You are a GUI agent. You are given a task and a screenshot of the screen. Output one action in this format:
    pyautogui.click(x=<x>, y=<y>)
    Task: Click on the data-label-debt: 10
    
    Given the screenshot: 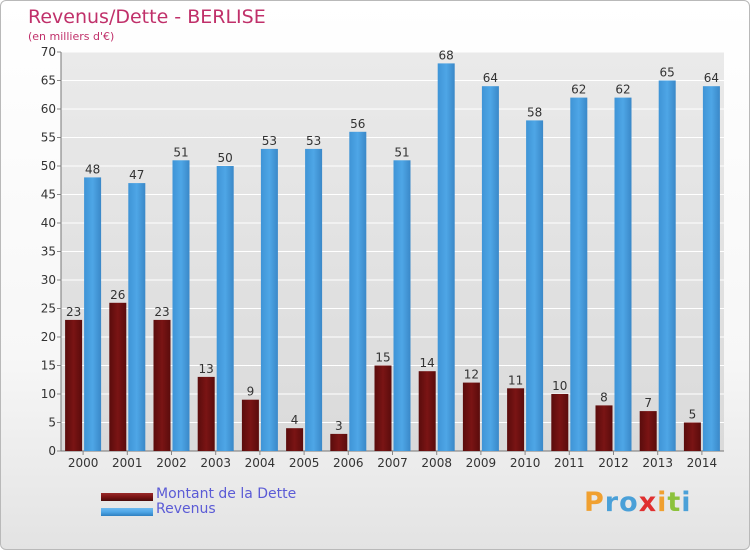 What is the action you would take?
    pyautogui.click(x=559, y=386)
    